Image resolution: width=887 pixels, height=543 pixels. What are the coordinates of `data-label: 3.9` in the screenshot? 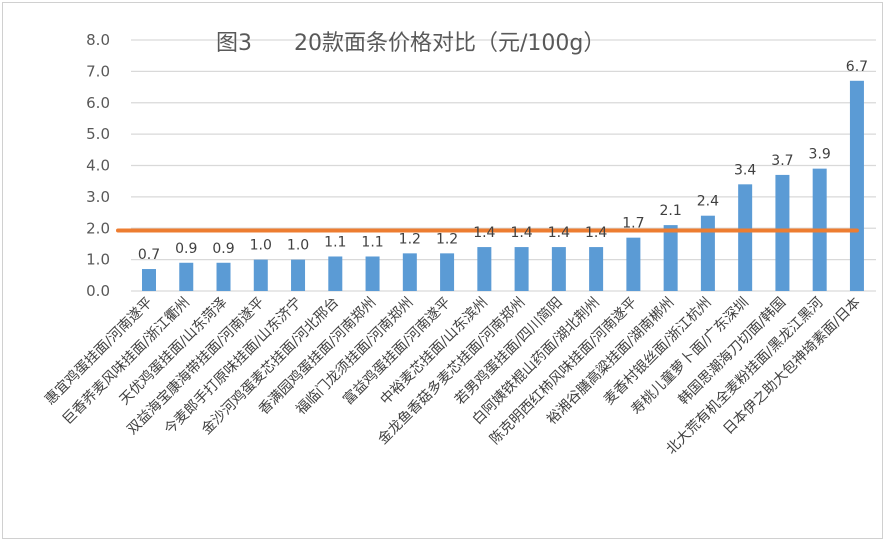 It's located at (820, 155).